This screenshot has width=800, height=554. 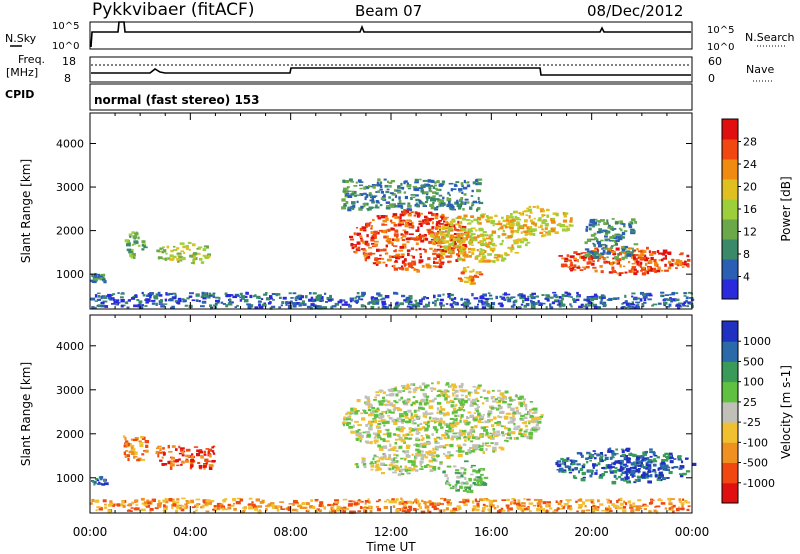 What do you see at coordinates (412, 195) in the screenshot?
I see `power-echo-region` at bounding box center [412, 195].